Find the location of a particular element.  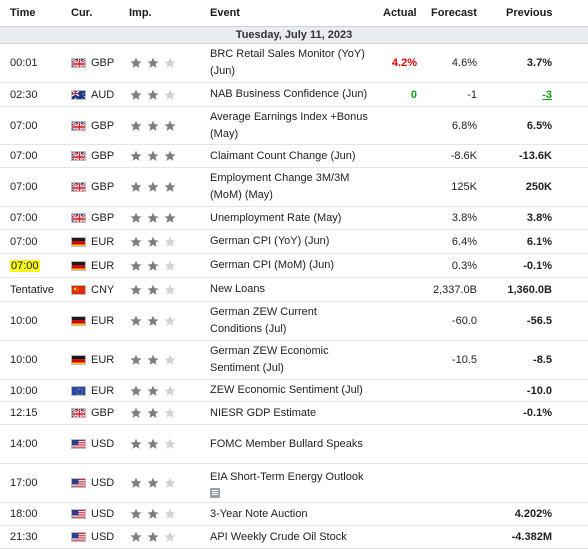

event-name: German ZEW Economic Sentiment (Jul) is located at coordinates (292, 360).